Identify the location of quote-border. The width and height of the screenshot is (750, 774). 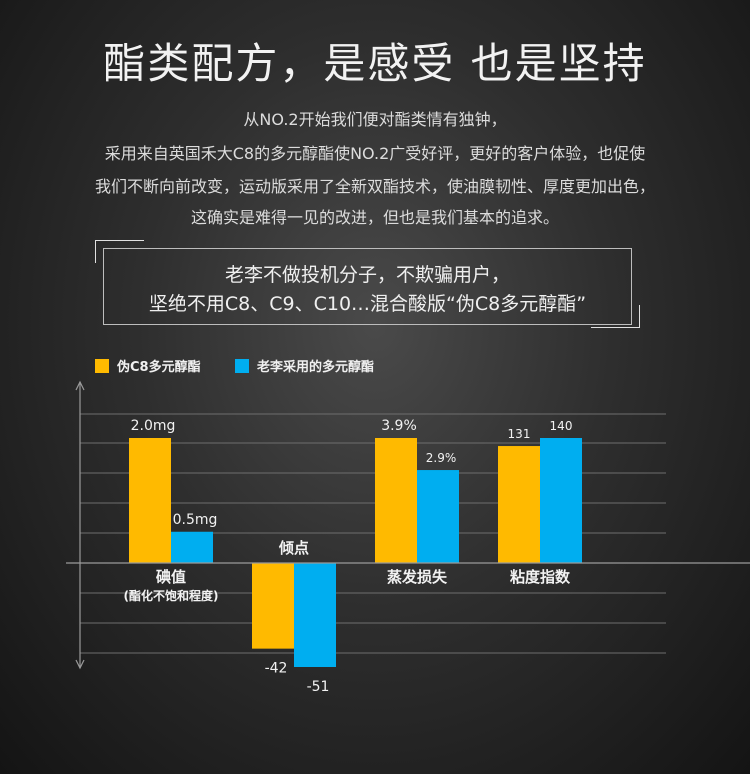
(367, 286).